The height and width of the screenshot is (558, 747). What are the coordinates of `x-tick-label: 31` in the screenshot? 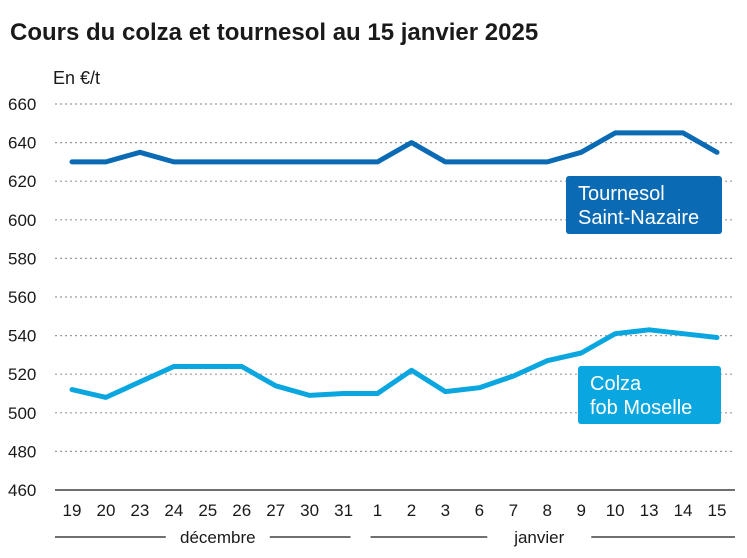 It's located at (343, 510).